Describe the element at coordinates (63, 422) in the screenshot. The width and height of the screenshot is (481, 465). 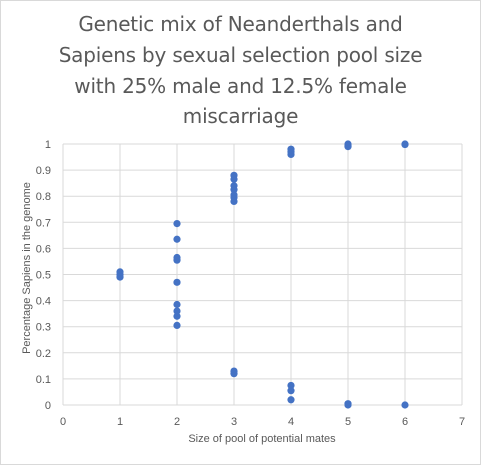
I see `x-tick-label: 0` at that location.